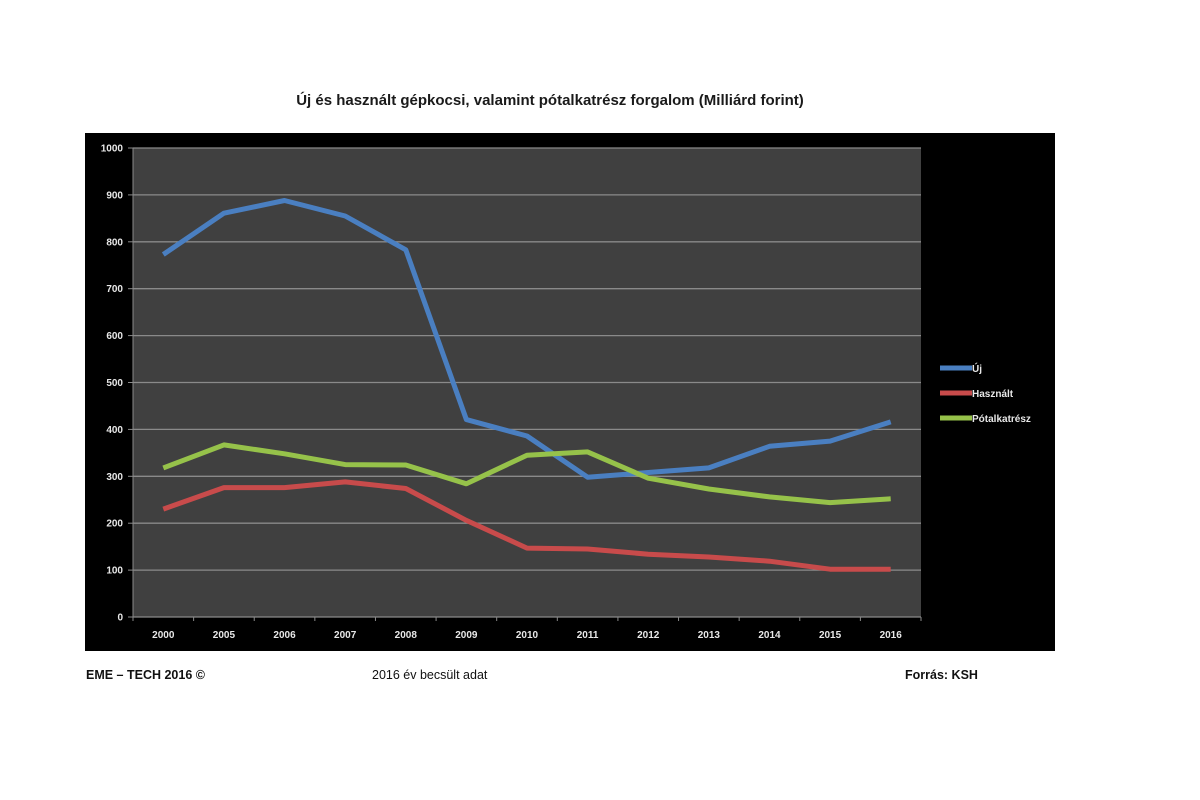 This screenshot has width=1200, height=800. What do you see at coordinates (163, 635) in the screenshot?
I see `x-tick-label: 2000` at bounding box center [163, 635].